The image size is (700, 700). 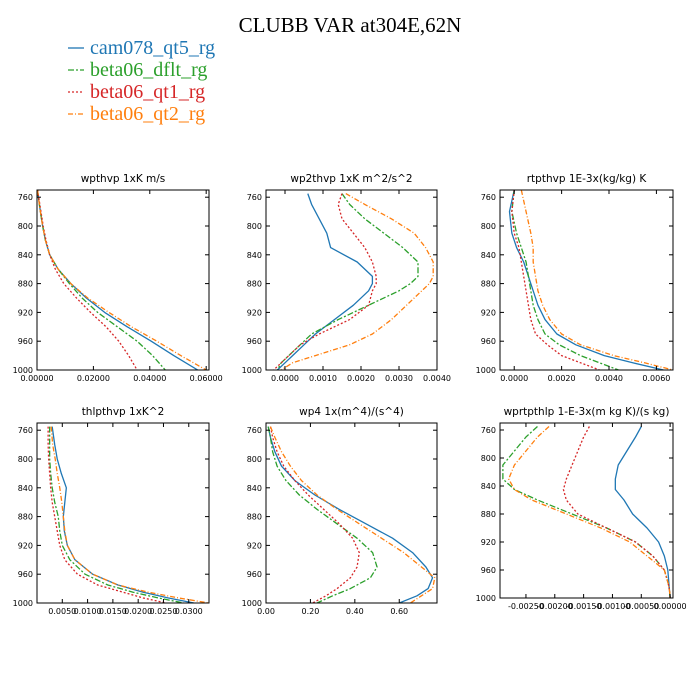 What do you see at coordinates (93, 378) in the screenshot?
I see `x-tick-label: 0.02000` at bounding box center [93, 378].